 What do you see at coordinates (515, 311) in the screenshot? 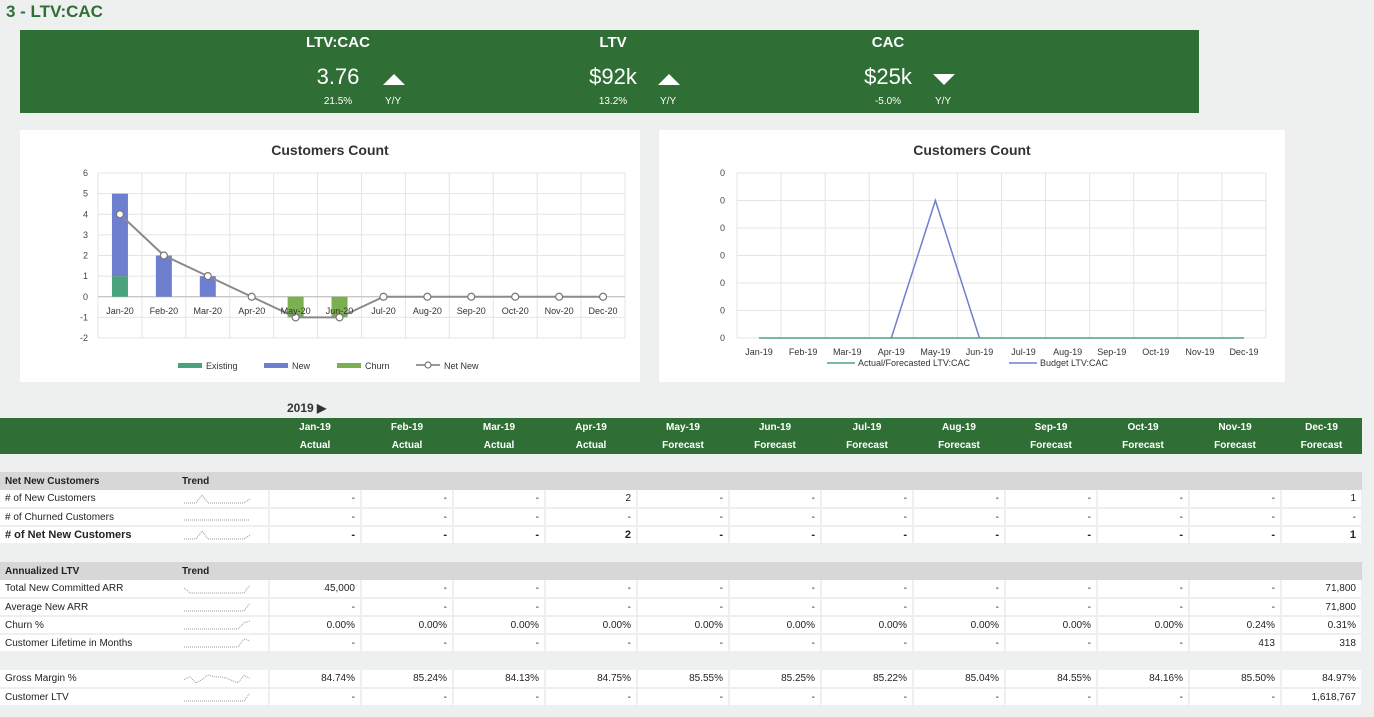
I see `x-tick-label: Oct-20` at bounding box center [515, 311].